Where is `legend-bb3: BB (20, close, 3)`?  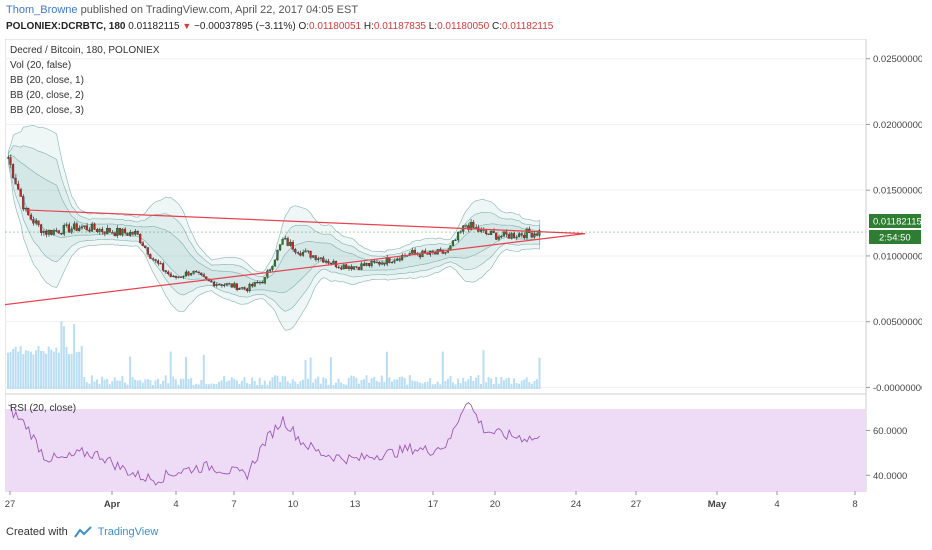 legend-bb3: BB (20, close, 3) is located at coordinates (47, 110).